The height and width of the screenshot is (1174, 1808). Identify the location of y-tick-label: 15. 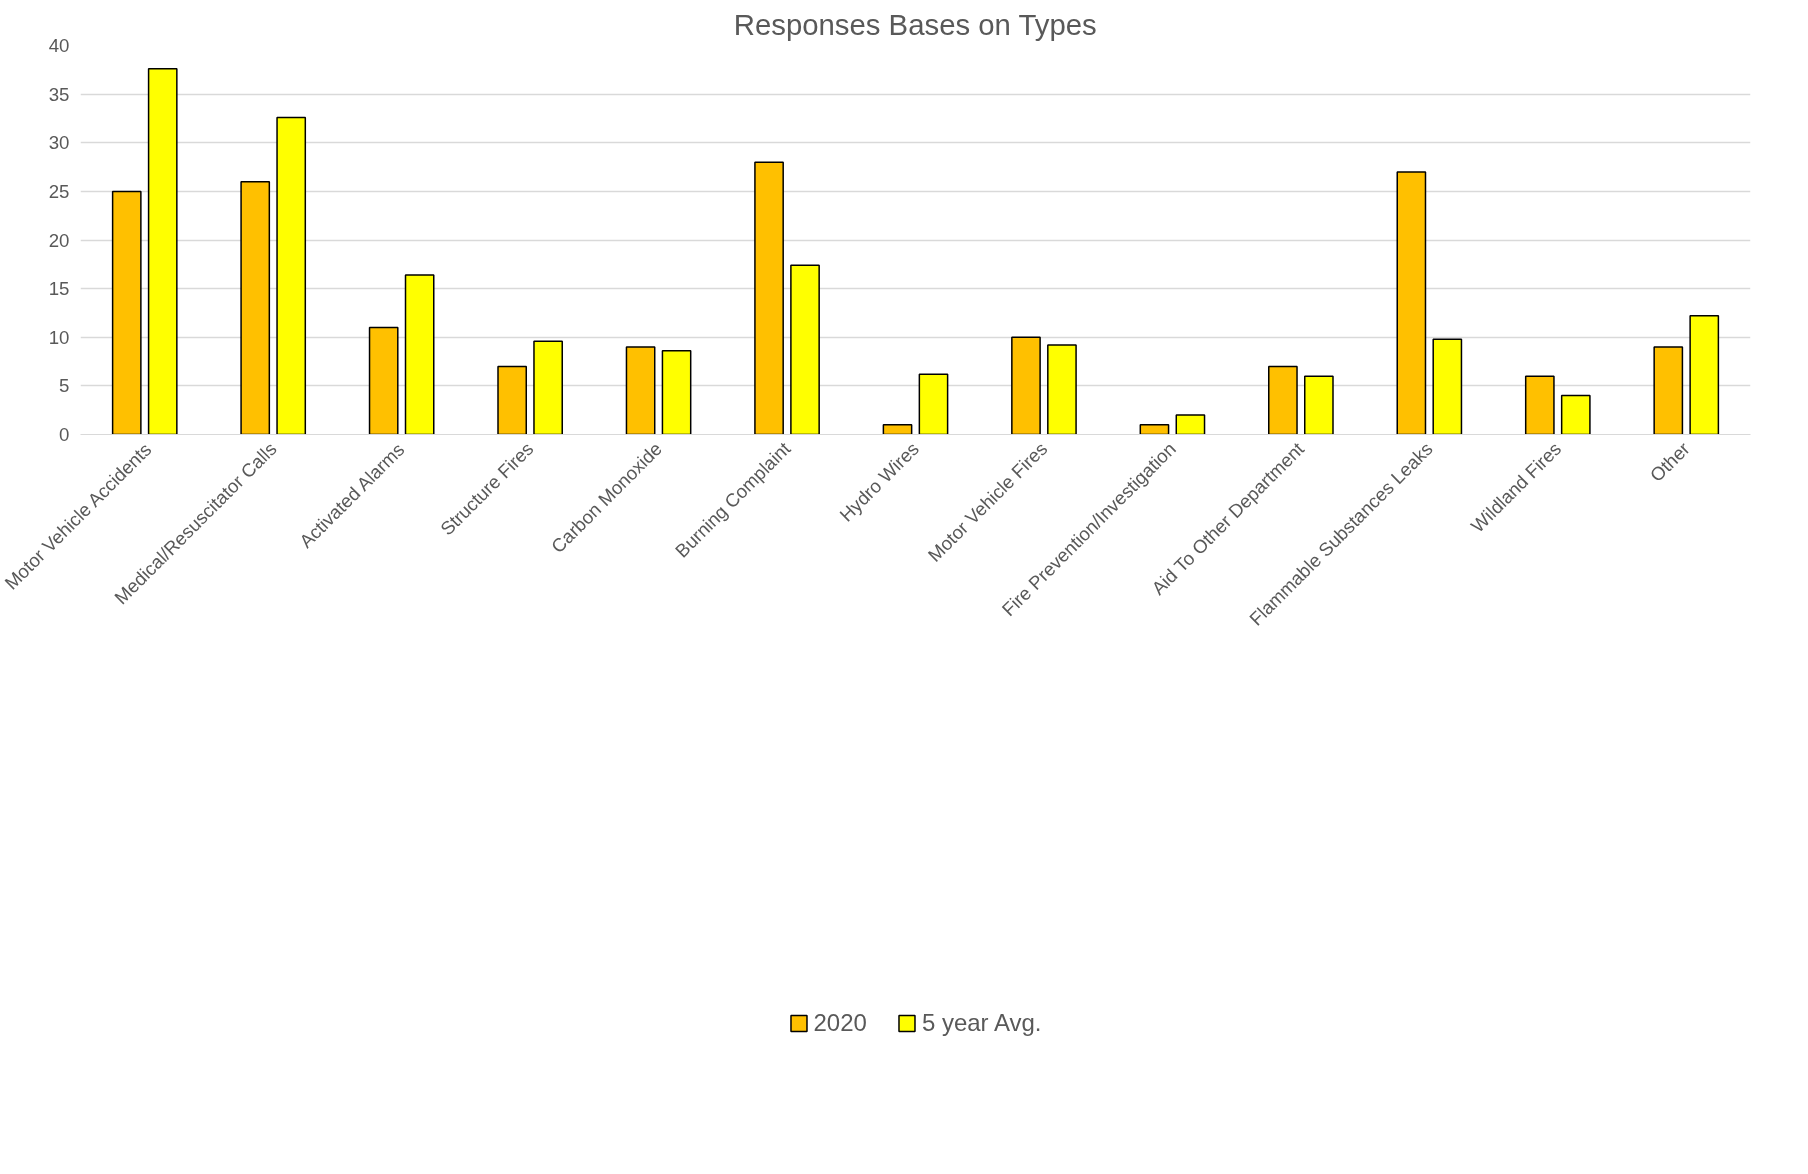
(59, 289).